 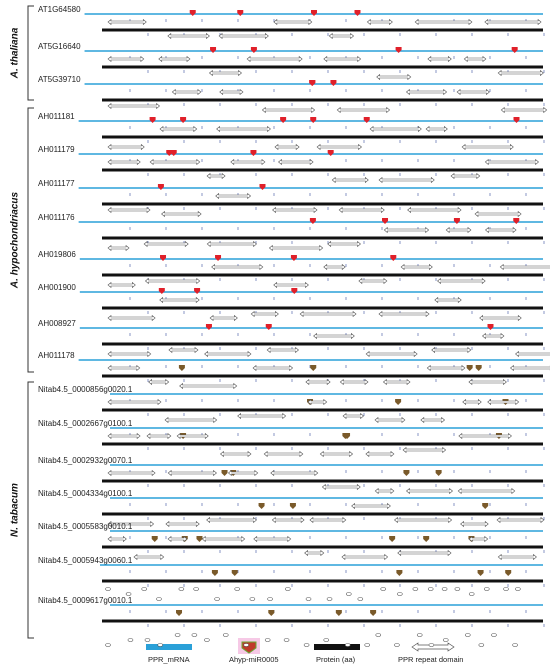 What do you see at coordinates (15, 241) in the screenshot?
I see `group-label: A. hypochondriacus` at bounding box center [15, 241].